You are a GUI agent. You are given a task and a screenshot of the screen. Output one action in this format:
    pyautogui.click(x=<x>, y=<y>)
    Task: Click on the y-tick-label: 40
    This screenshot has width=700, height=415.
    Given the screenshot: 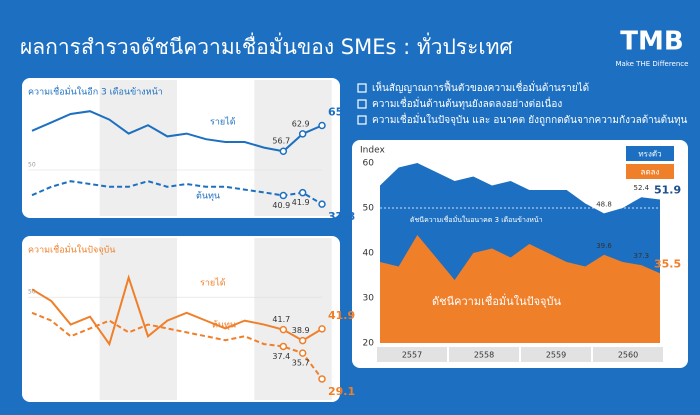 What is the action you would take?
    pyautogui.click(x=369, y=254)
    